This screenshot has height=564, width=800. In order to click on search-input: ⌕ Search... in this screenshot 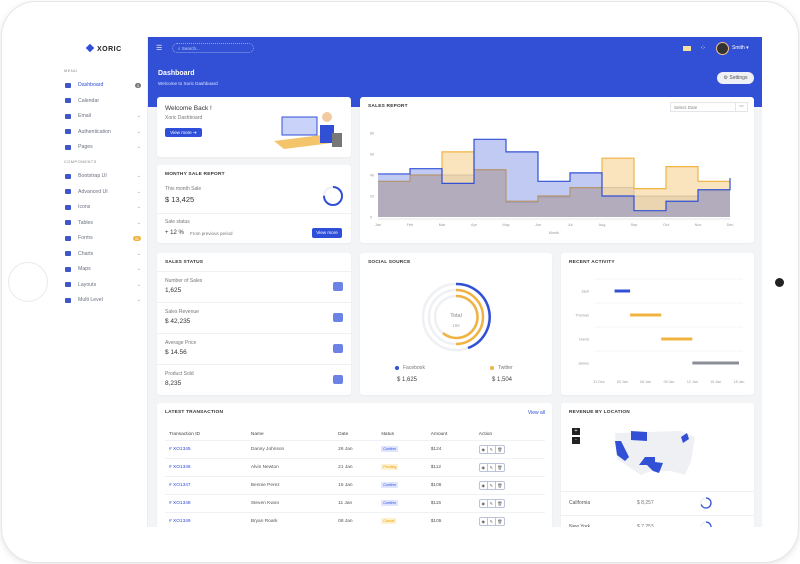, I will do `click(213, 48)`.